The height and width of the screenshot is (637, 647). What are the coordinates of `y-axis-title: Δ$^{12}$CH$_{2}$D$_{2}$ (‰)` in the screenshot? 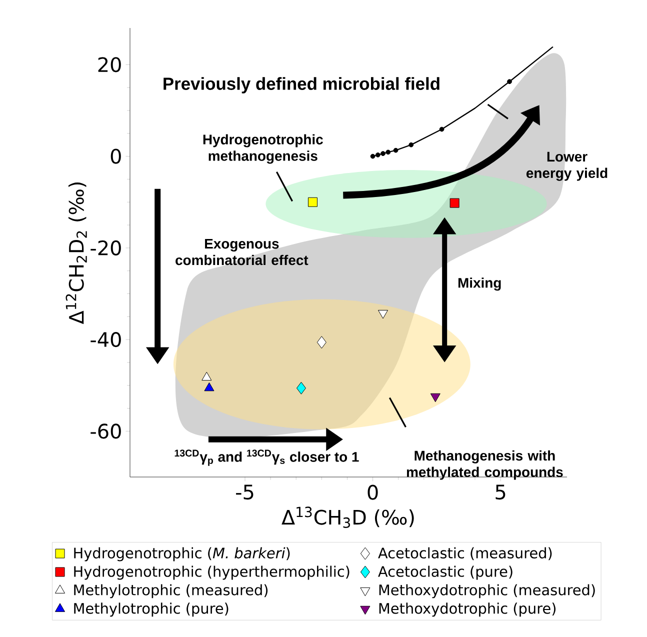 It's located at (76, 253).